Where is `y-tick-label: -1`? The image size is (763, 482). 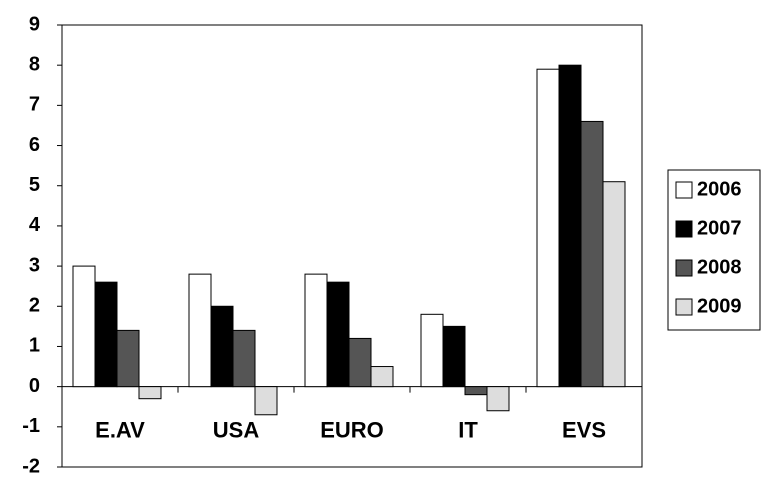
y-tick-label: -1 is located at coordinates (31, 426).